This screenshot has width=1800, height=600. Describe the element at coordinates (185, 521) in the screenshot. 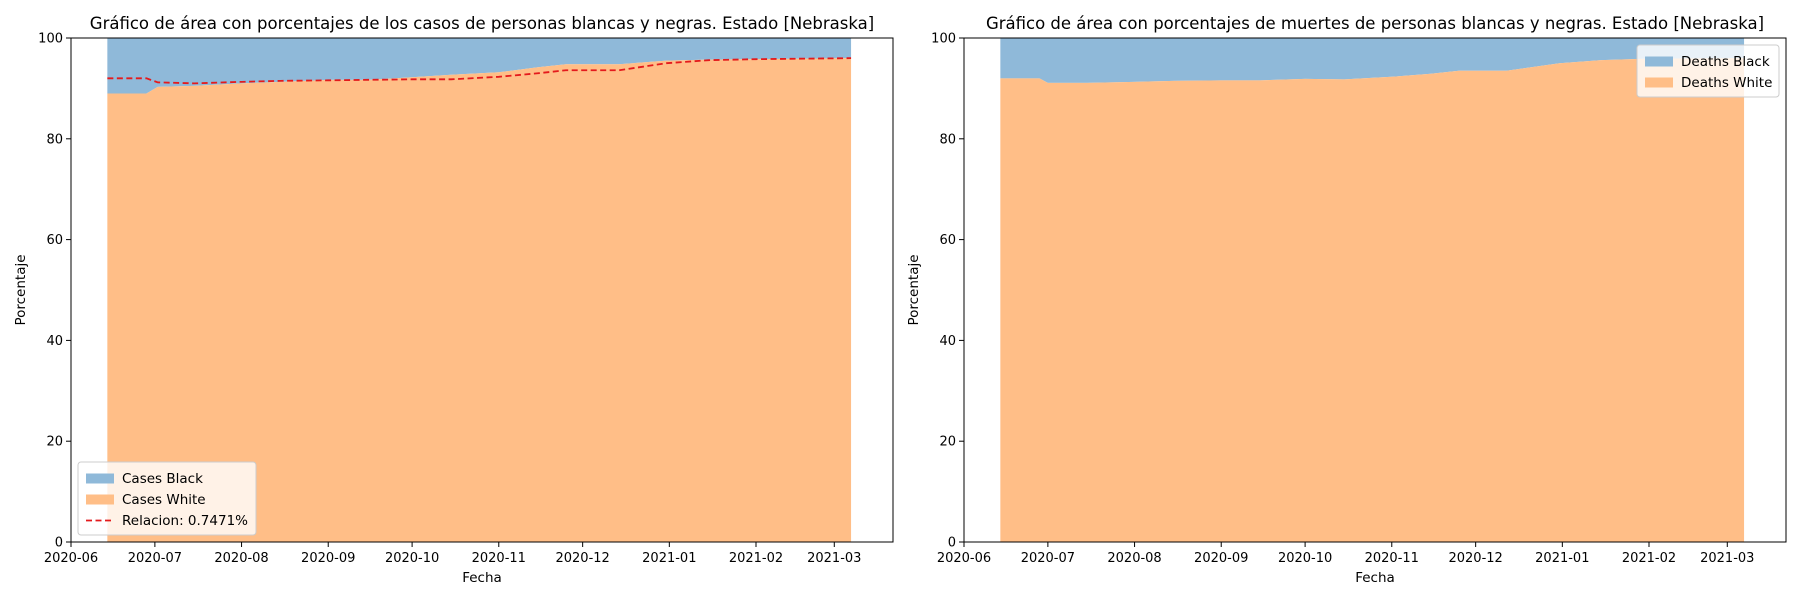

I see `legend-entry-label: Relacion: 0.7471%` at that location.